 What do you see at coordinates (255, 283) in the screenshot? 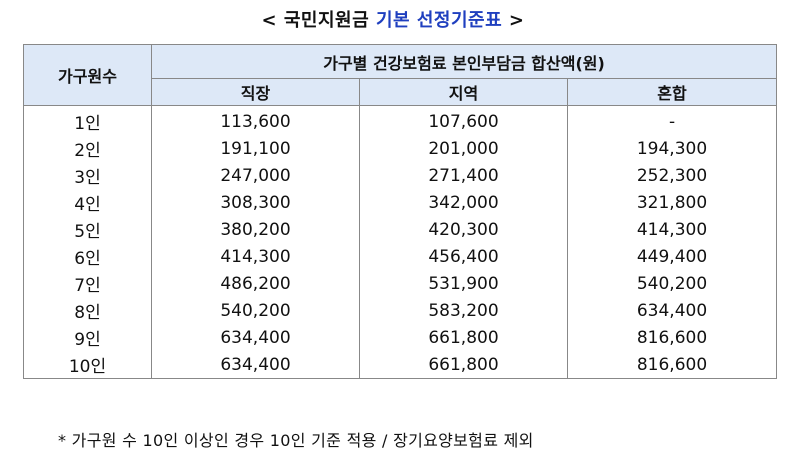
I see `cell-workplace: 486,200` at bounding box center [255, 283].